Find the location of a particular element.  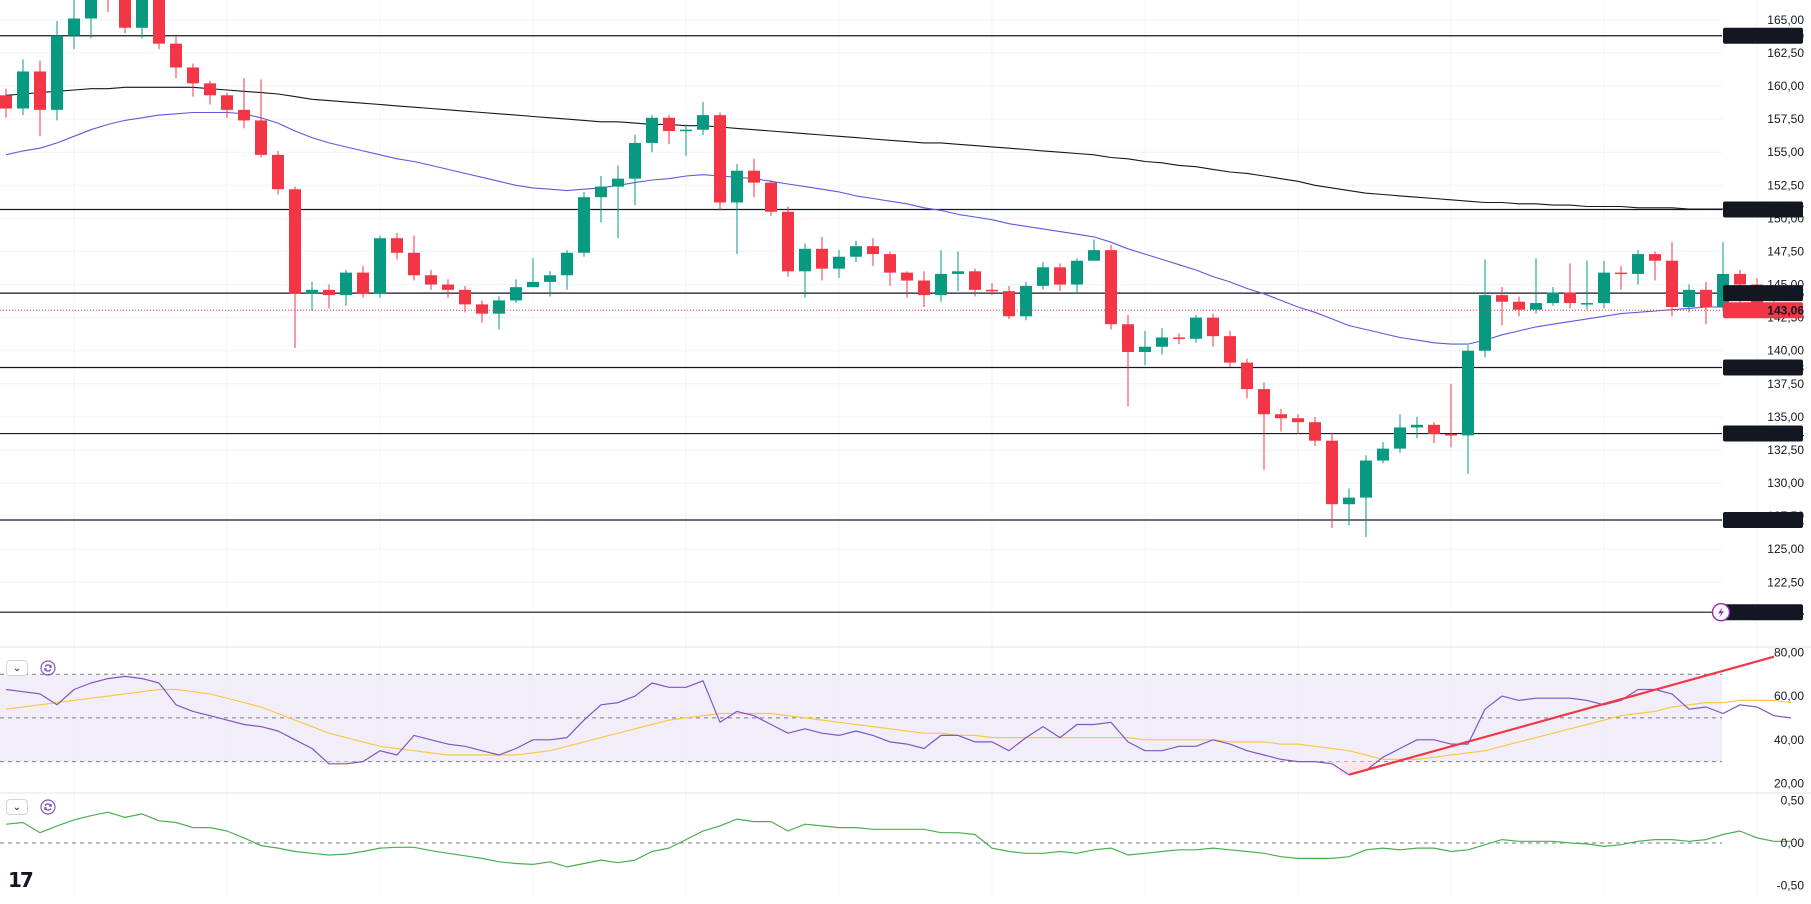

chevron-down-icon: ⌄ is located at coordinates (17, 668).